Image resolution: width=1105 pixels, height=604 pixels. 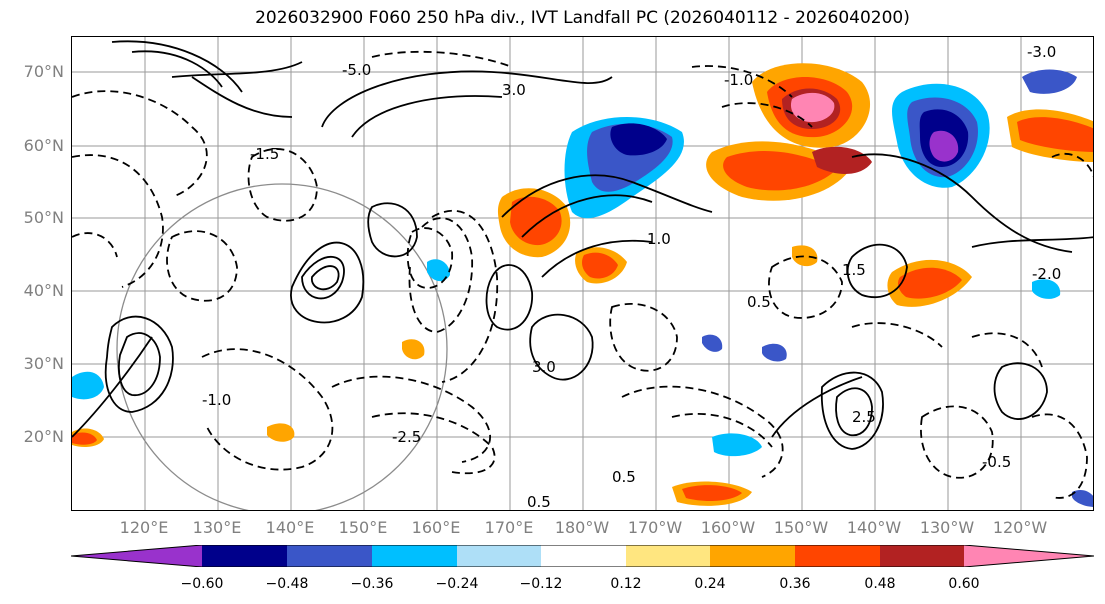 I want to click on colorbar-tick-label: 0.24, so click(x=710, y=584).